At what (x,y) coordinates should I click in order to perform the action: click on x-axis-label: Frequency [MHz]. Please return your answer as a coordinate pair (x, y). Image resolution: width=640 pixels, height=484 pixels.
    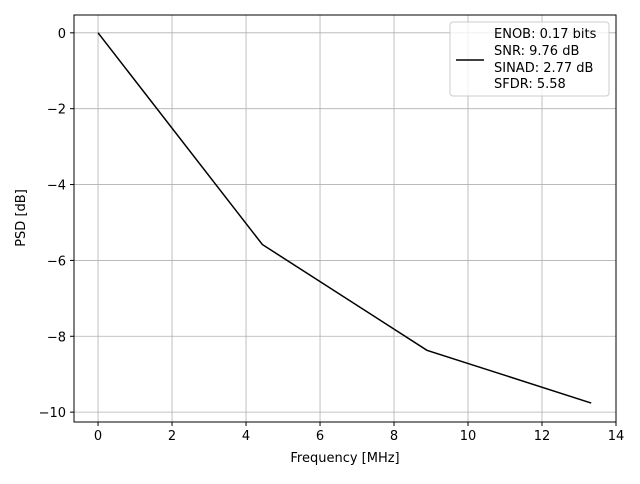
    Looking at the image, I should click on (344, 458).